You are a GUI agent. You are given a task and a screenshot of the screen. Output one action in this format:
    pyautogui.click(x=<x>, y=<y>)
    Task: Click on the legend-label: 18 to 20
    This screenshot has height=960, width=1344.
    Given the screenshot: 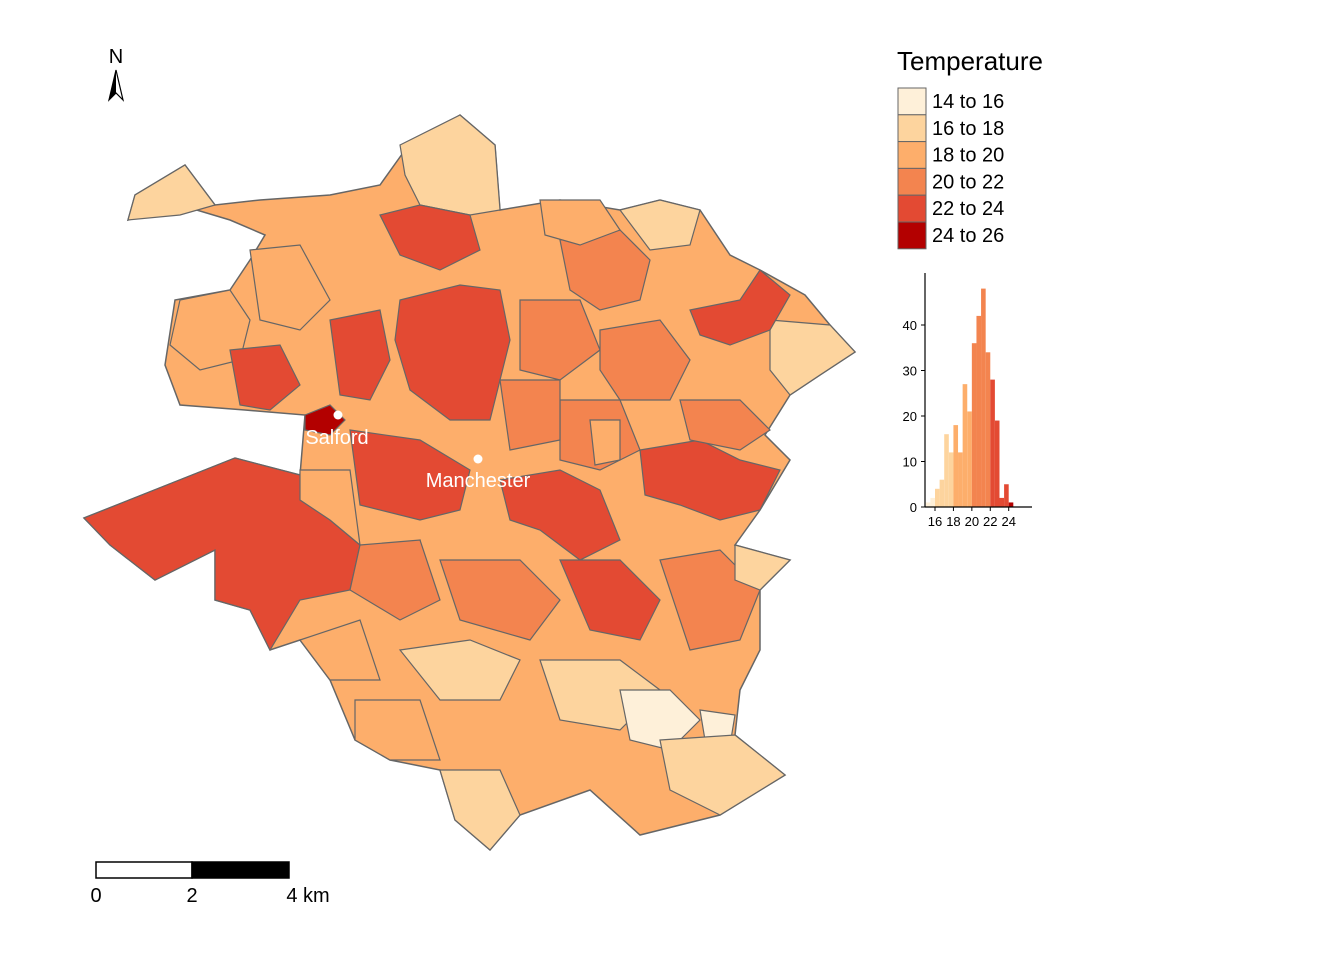 What is the action you would take?
    pyautogui.click(x=968, y=156)
    